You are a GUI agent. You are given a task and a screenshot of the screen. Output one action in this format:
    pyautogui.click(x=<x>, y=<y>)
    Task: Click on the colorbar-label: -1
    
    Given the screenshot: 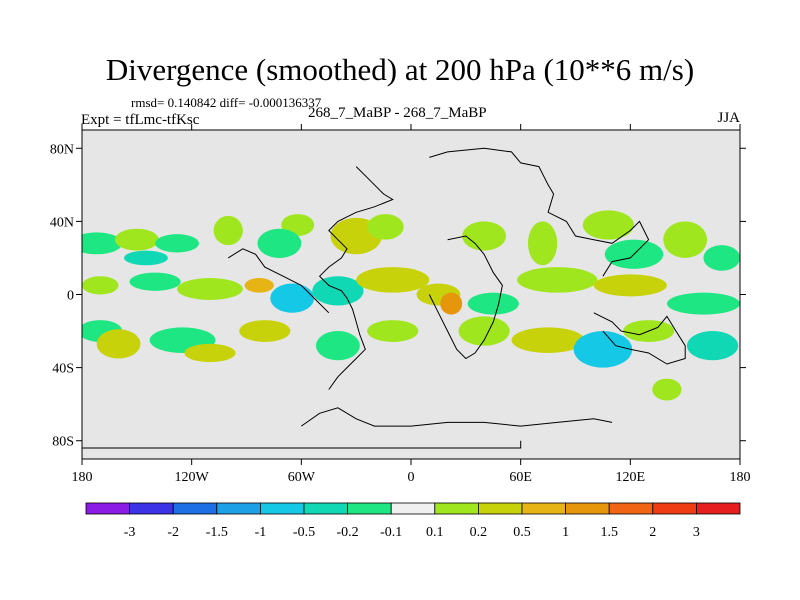 What is the action you would take?
    pyautogui.click(x=261, y=532)
    